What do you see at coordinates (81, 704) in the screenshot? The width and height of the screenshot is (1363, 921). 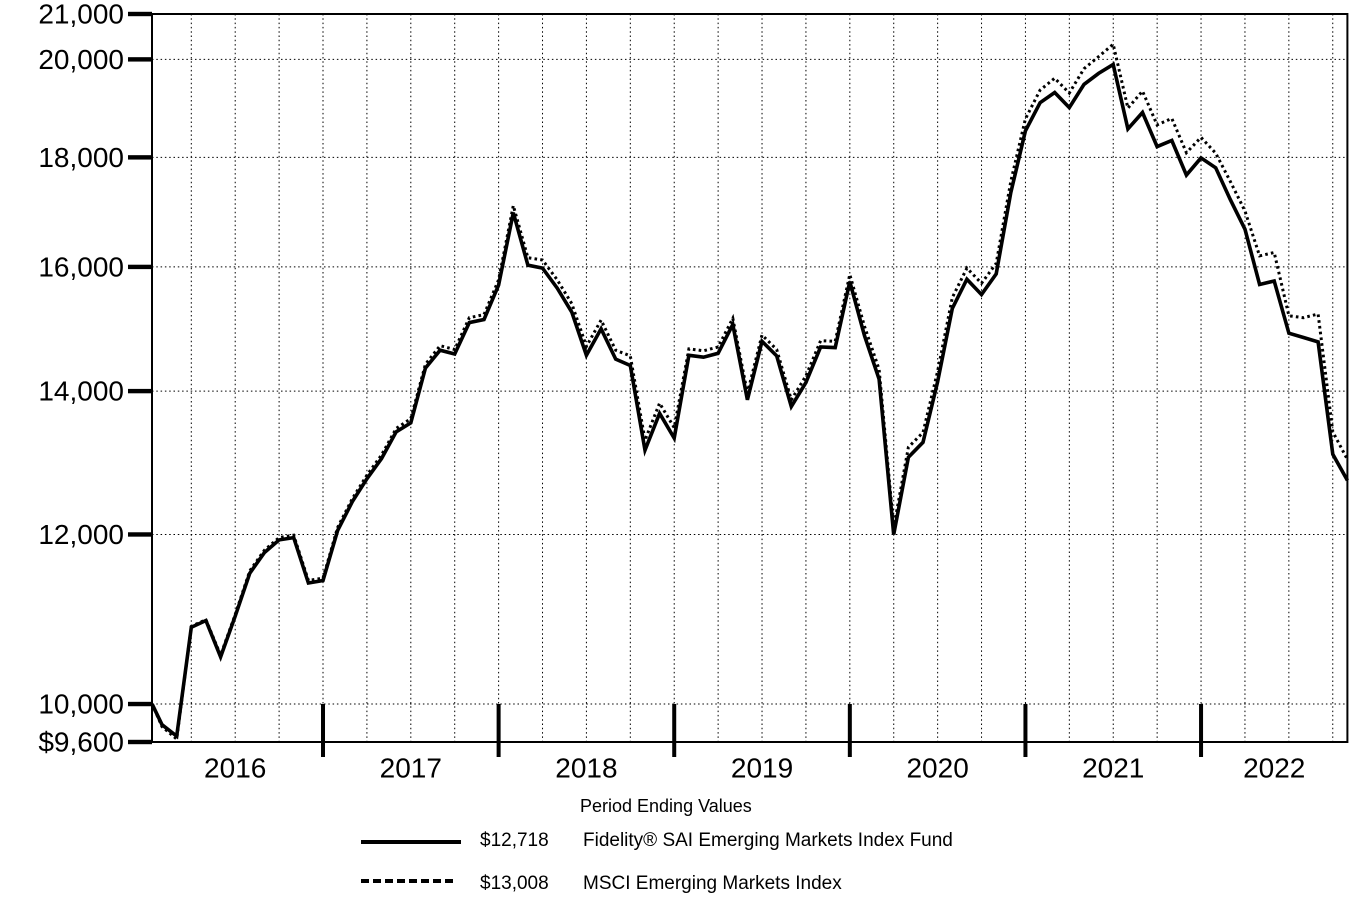 I see `y-tick-label: 10,000` at bounding box center [81, 704].